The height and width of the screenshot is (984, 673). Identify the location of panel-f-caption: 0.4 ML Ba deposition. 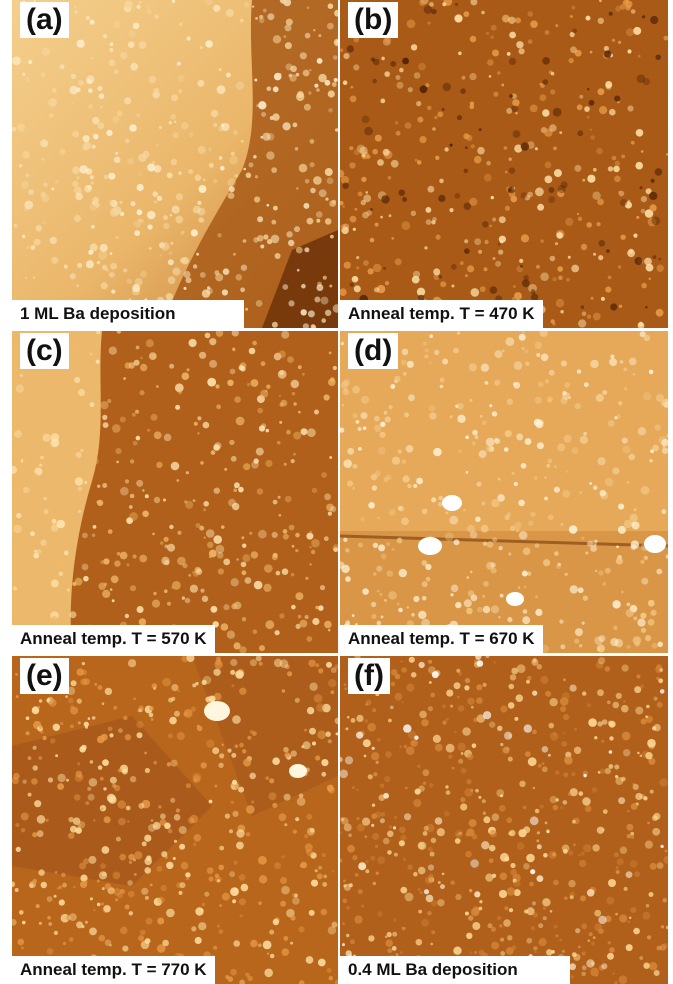
(455, 970).